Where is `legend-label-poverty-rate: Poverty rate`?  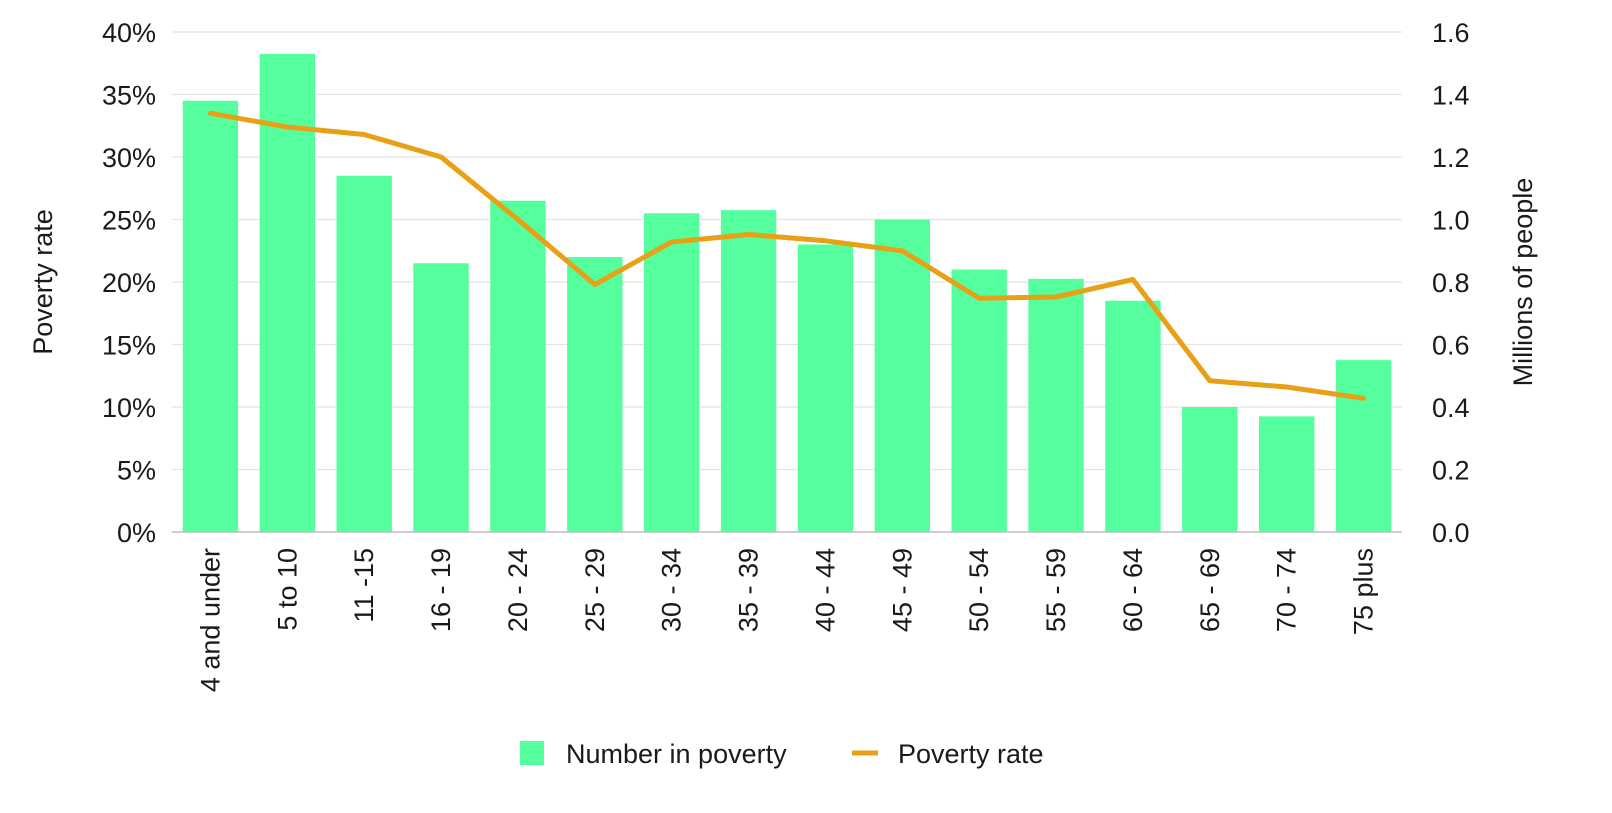 legend-label-poverty-rate: Poverty rate is located at coordinates (971, 754).